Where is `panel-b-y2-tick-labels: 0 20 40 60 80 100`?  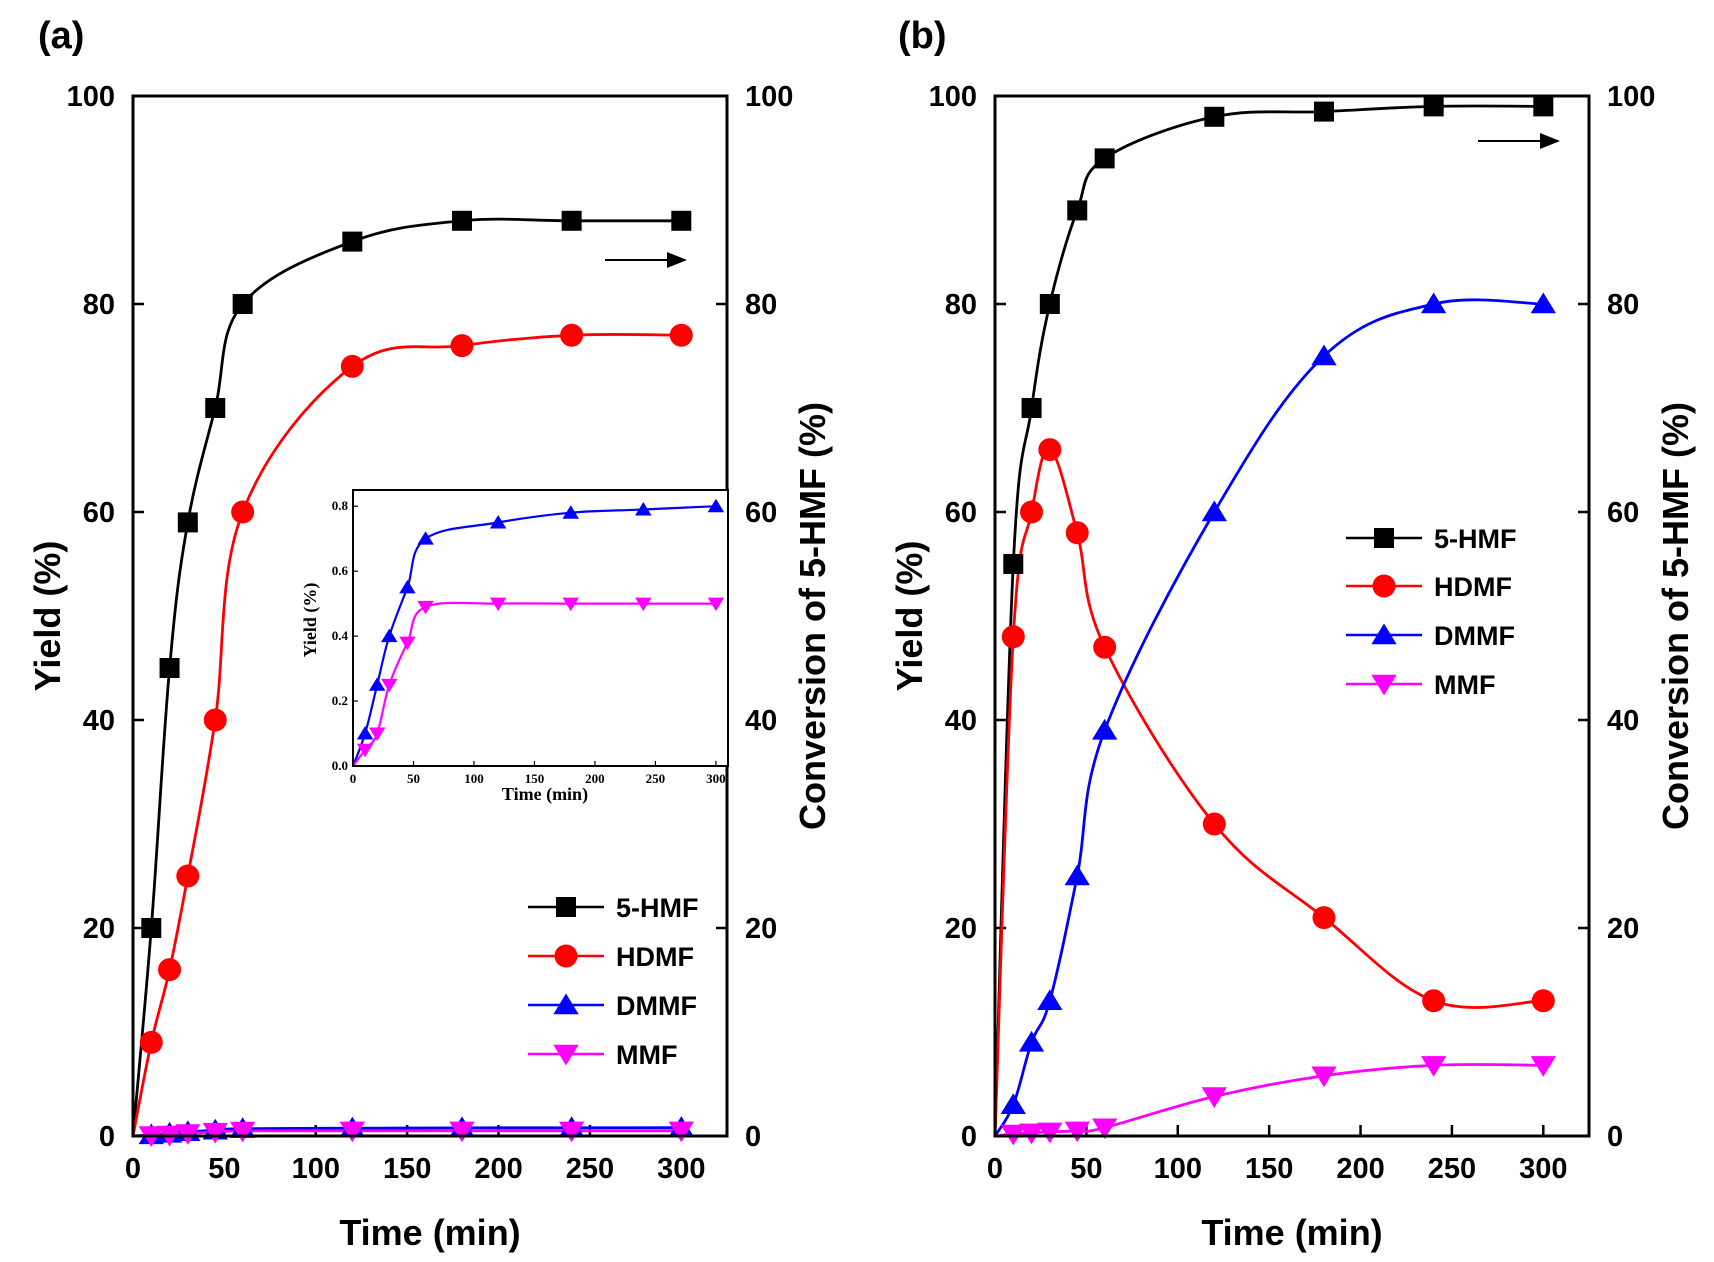
panel-b-y2-tick-labels: 0 20 40 60 80 100 is located at coordinates (1631, 617).